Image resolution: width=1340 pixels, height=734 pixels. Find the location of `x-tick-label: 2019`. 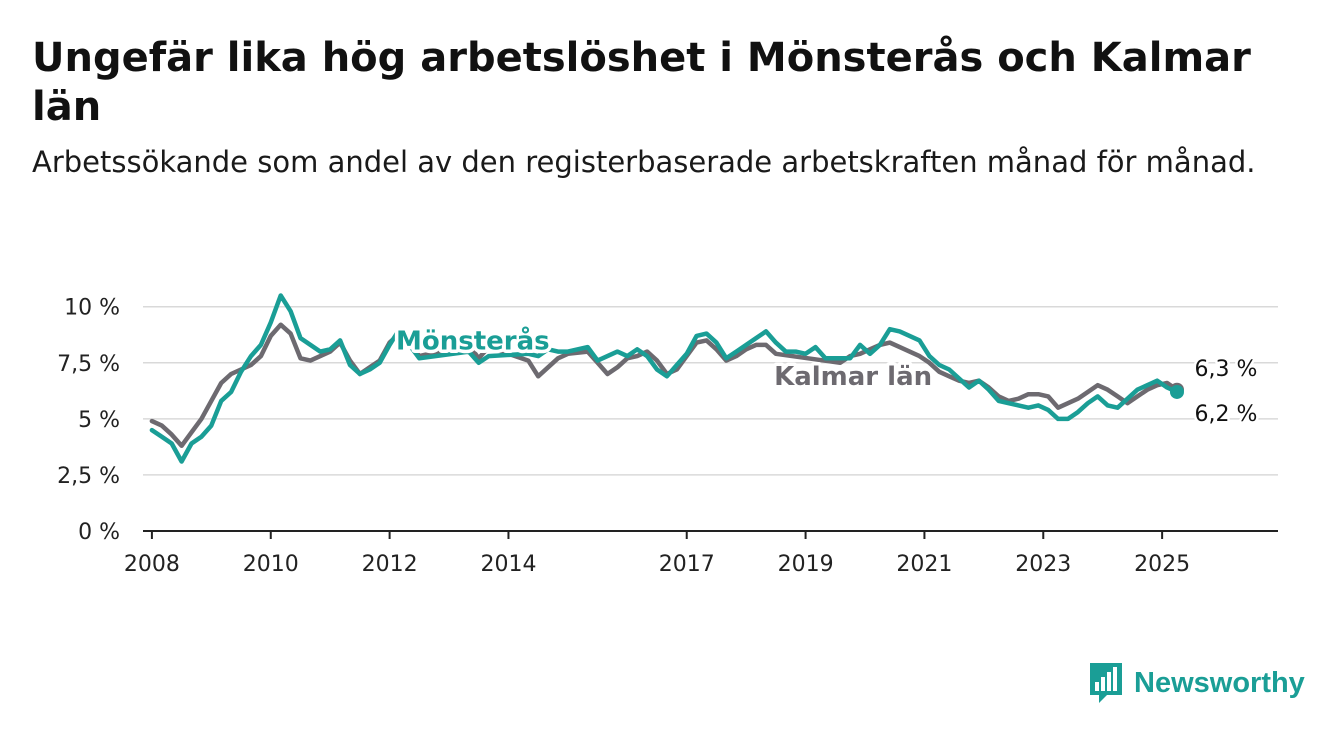

x-tick-label: 2019 is located at coordinates (806, 564).